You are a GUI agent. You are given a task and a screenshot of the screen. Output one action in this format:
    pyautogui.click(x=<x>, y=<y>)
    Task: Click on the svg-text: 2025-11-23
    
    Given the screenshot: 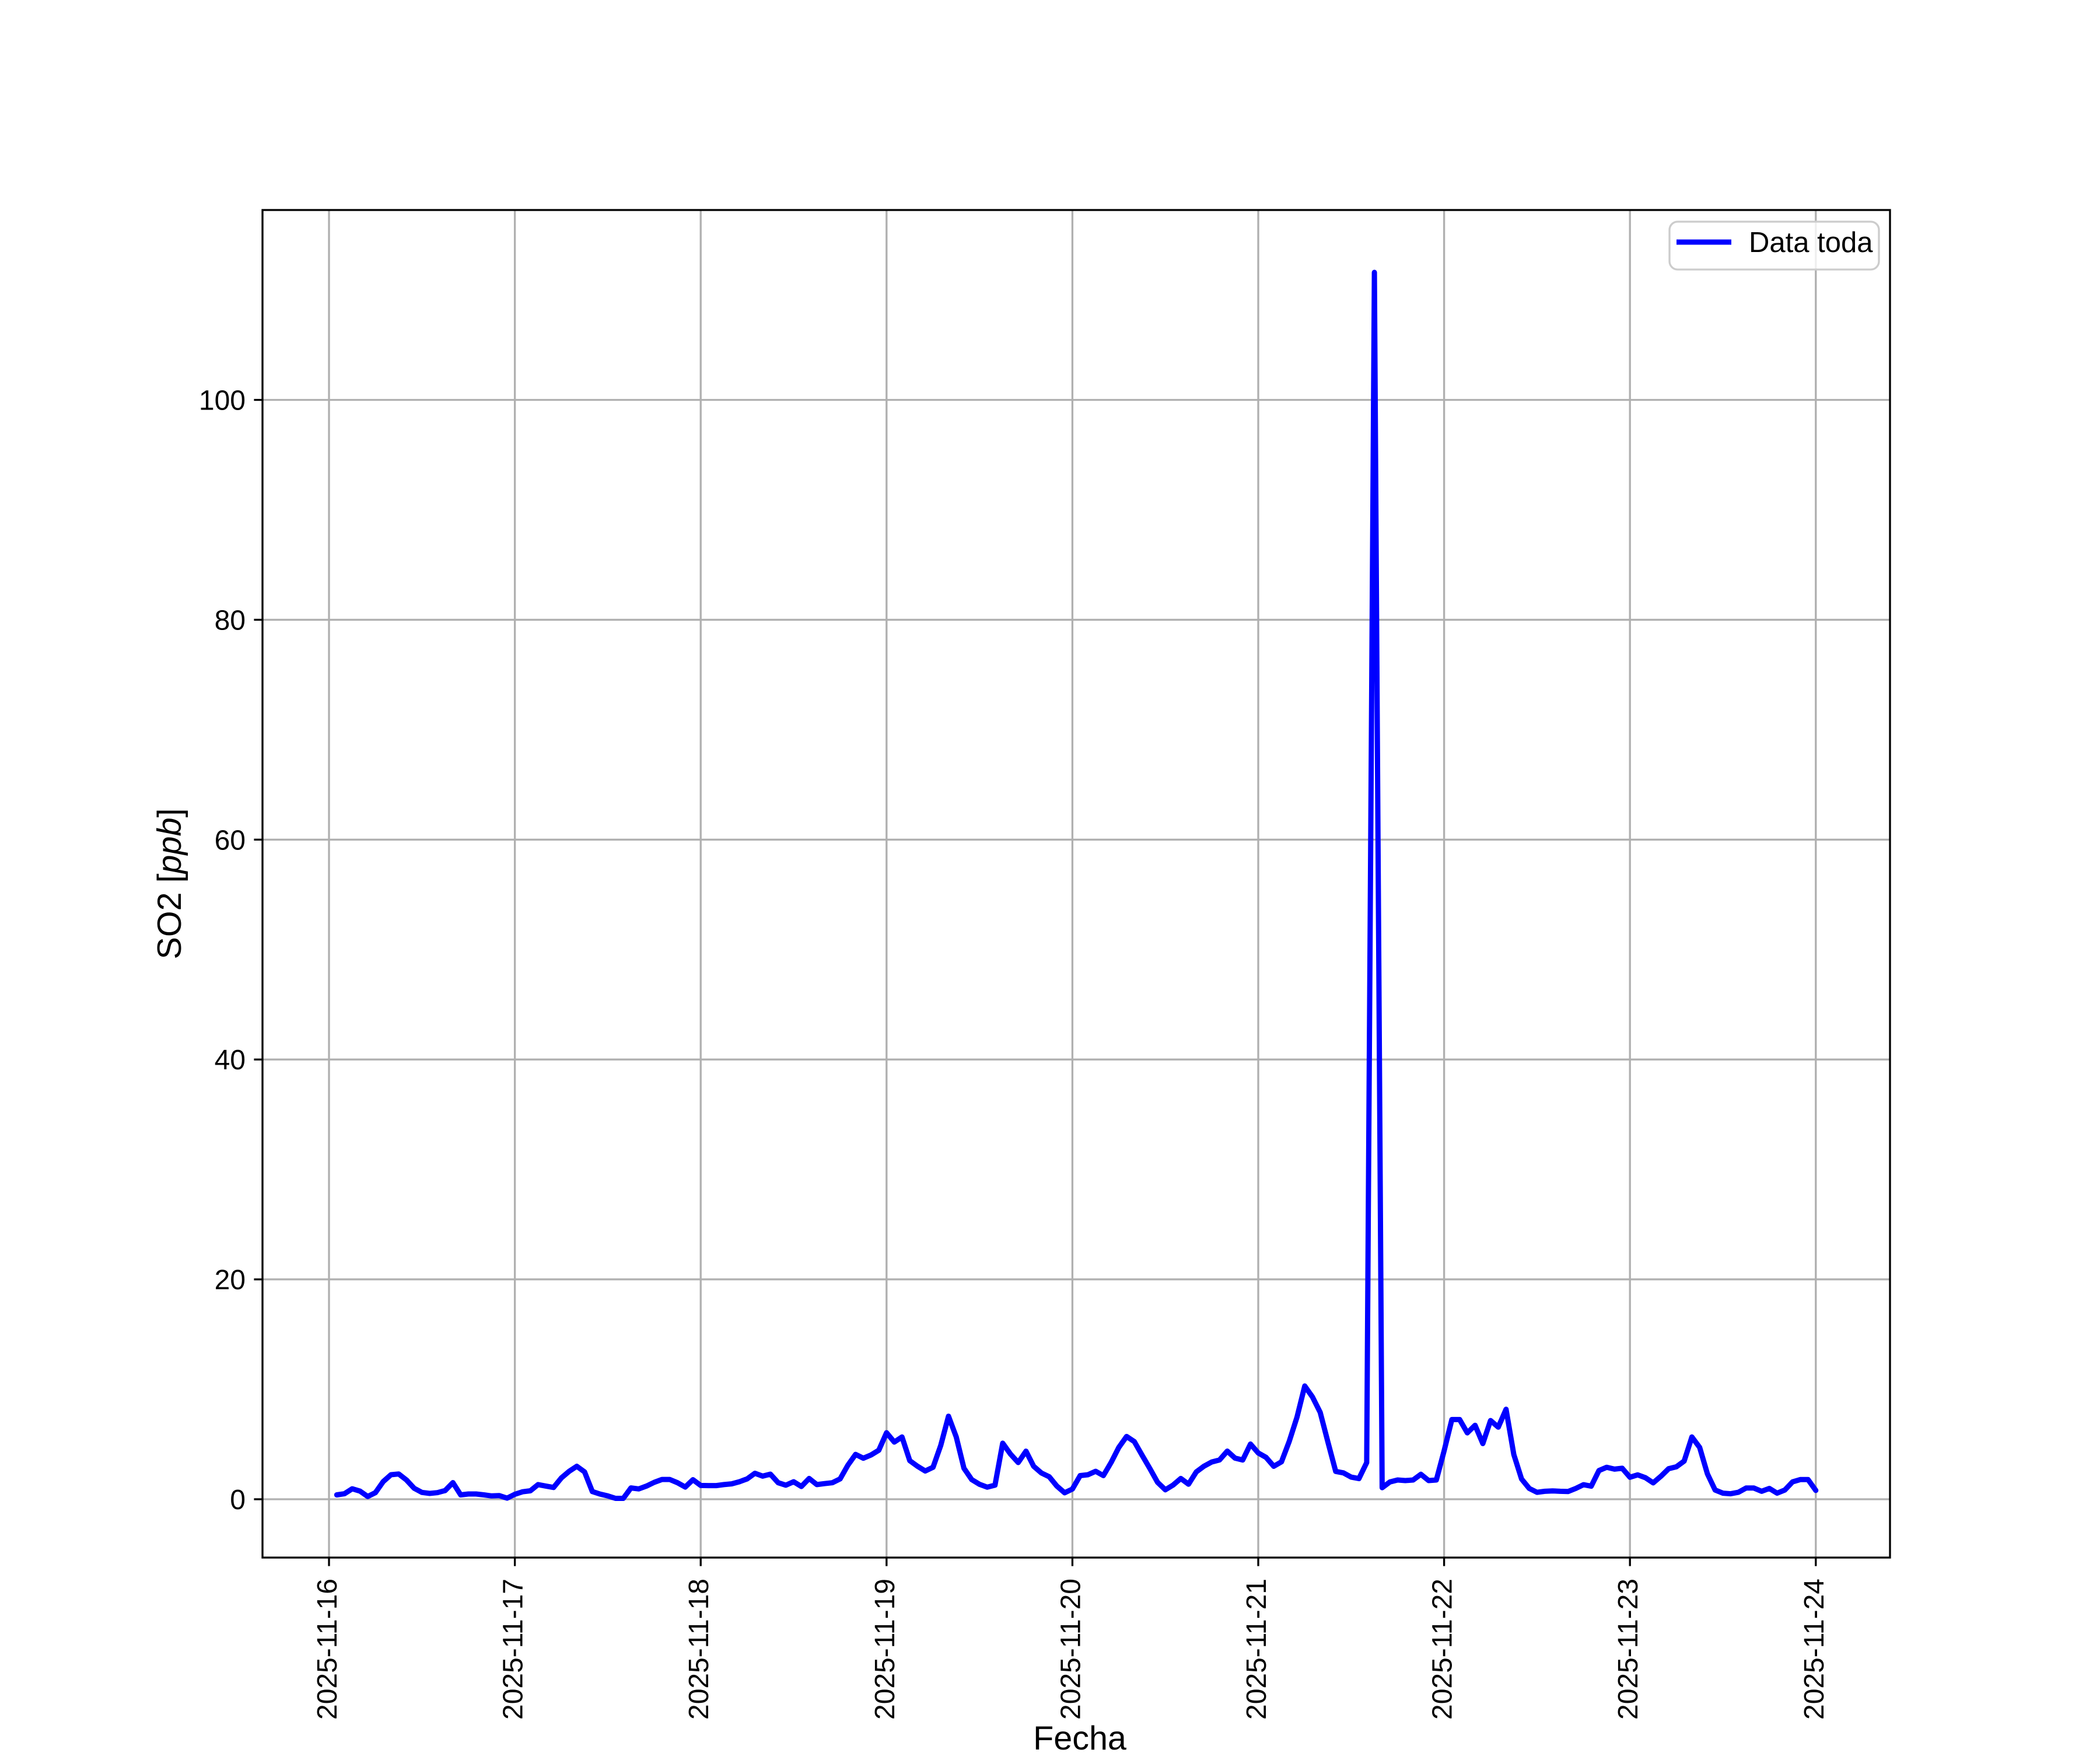 What is the action you would take?
    pyautogui.click(x=1629, y=1649)
    